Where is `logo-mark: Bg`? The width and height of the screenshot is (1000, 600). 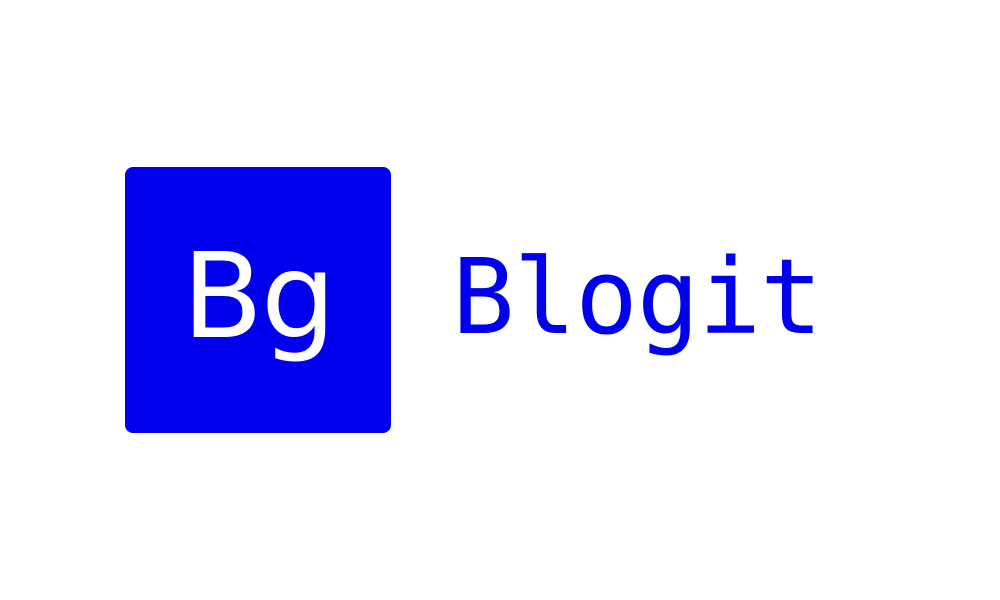 logo-mark: Bg is located at coordinates (258, 300).